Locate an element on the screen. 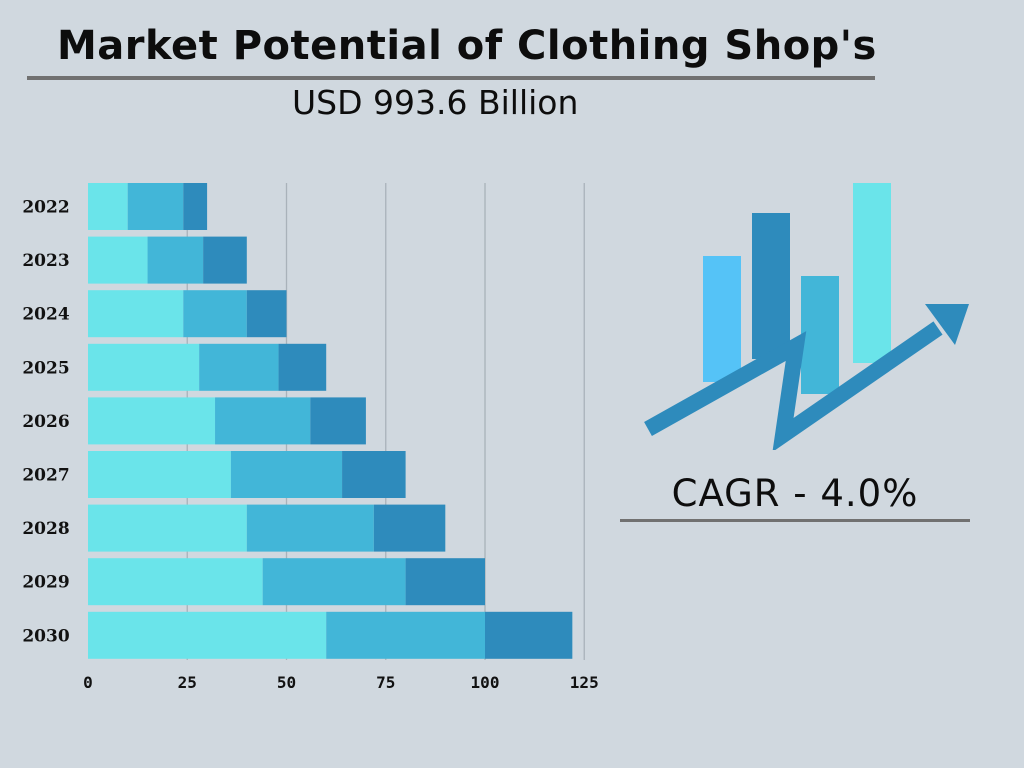 This screenshot has height=768, width=1024. page-title: Market Potential of Clothing Shop's is located at coordinates (467, 46).